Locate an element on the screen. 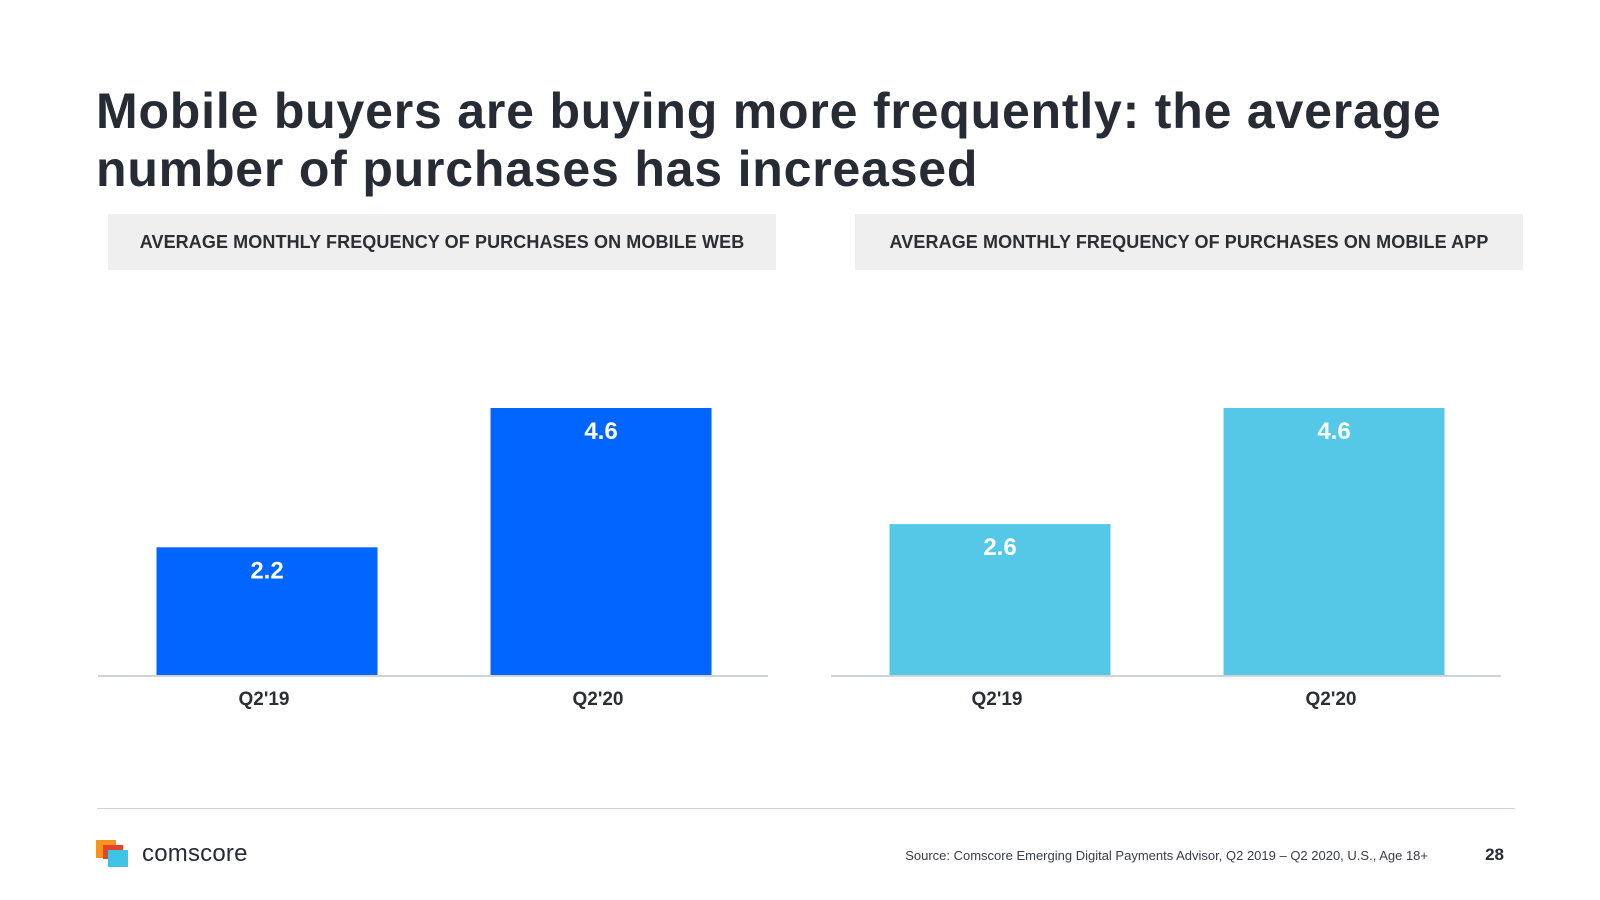  page-number: 28 is located at coordinates (1494, 854).